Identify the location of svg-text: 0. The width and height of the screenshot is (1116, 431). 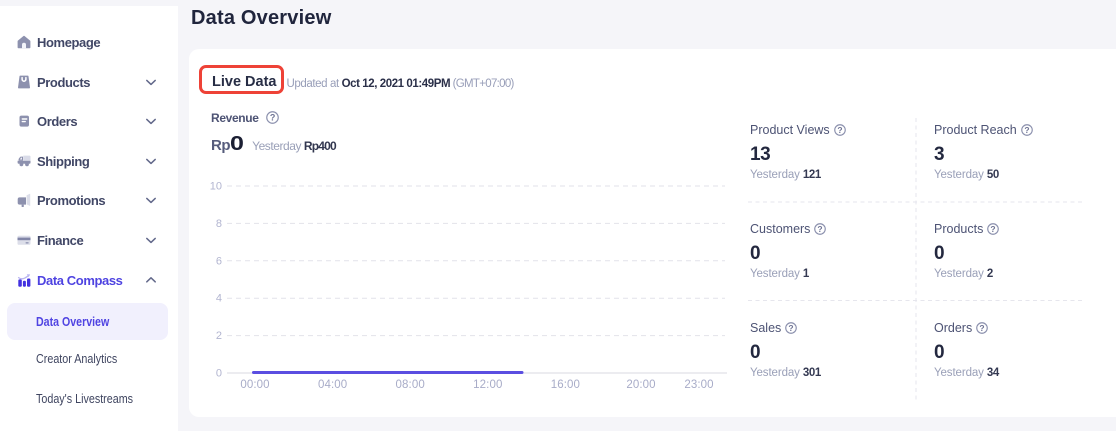
(219, 374).